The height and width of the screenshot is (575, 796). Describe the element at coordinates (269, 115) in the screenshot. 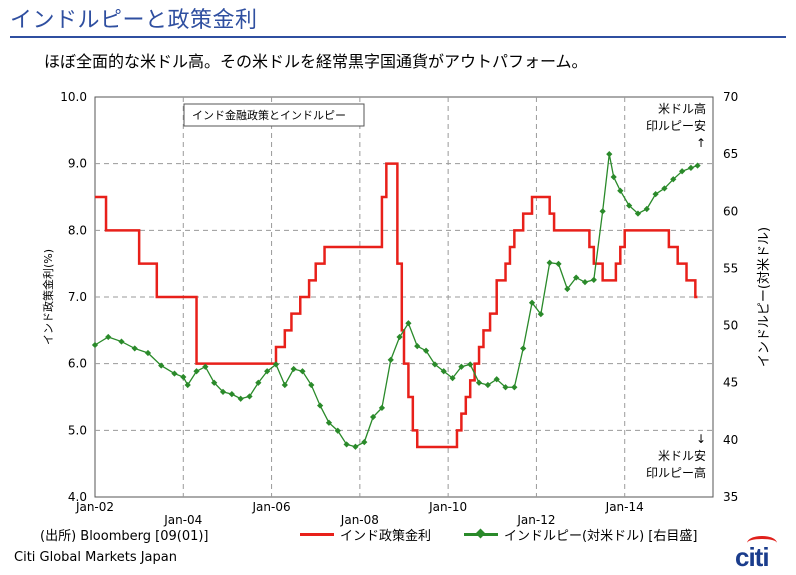

I see `inset-label: インド金融政策とインドルピー` at that location.